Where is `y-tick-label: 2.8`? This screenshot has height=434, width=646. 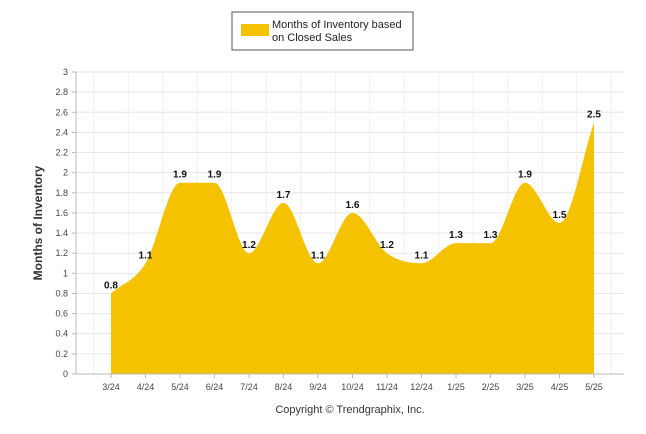
y-tick-label: 2.8 is located at coordinates (61, 92).